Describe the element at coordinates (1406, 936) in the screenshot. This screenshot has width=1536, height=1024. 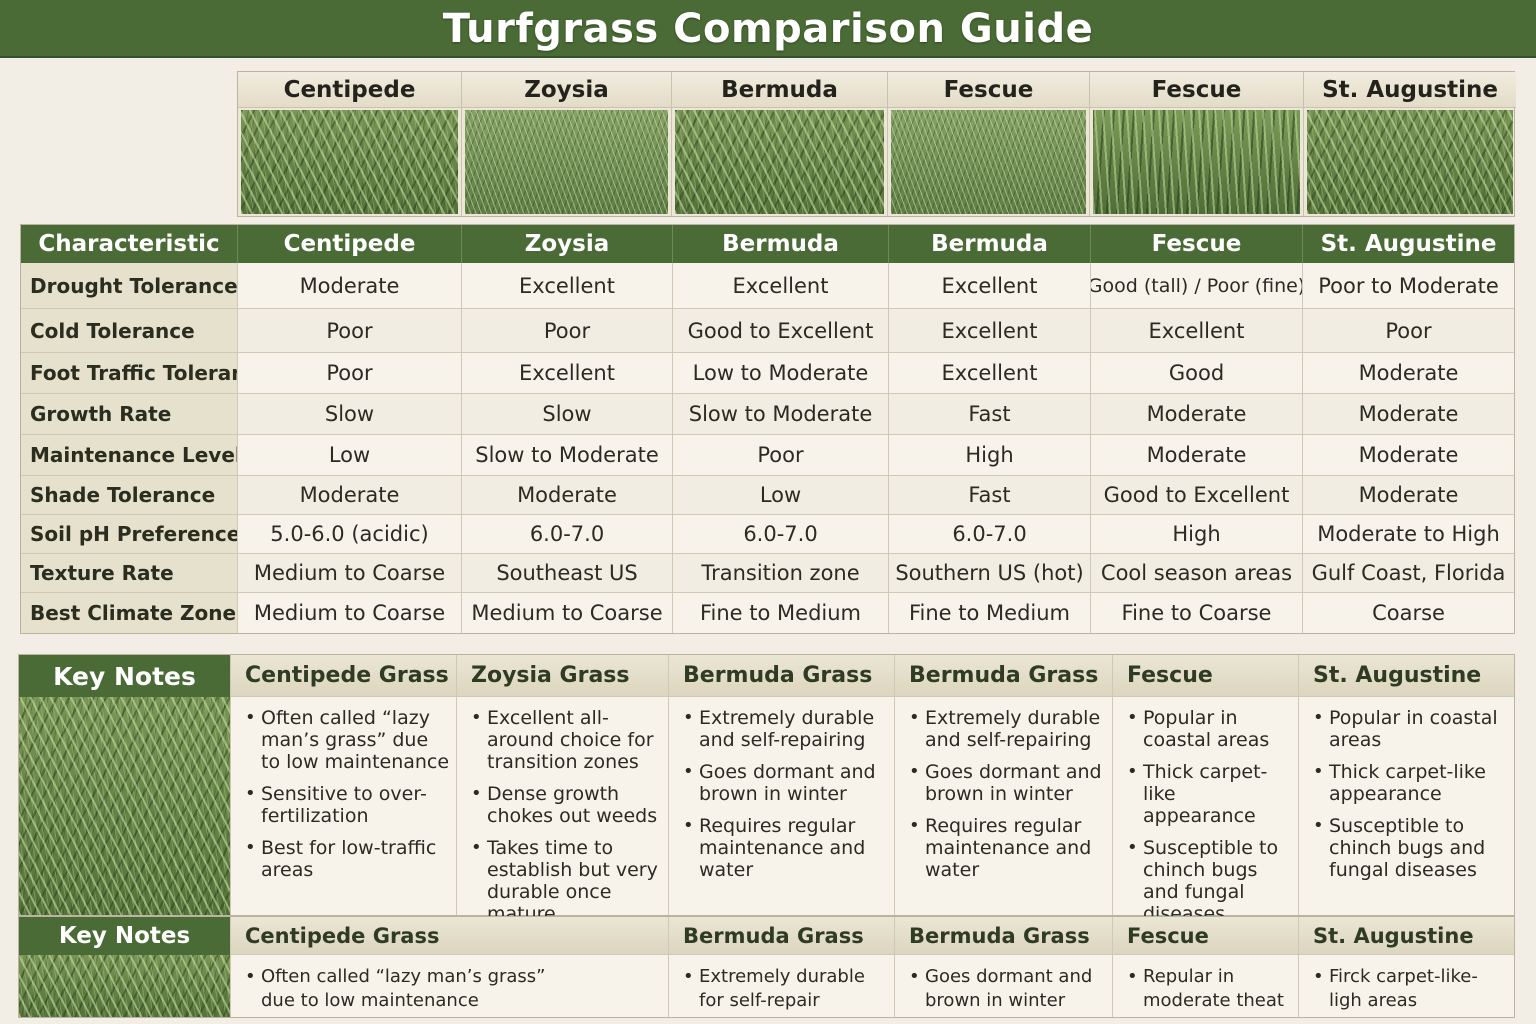
I see `key-notes-column-title: St. Augustine` at that location.